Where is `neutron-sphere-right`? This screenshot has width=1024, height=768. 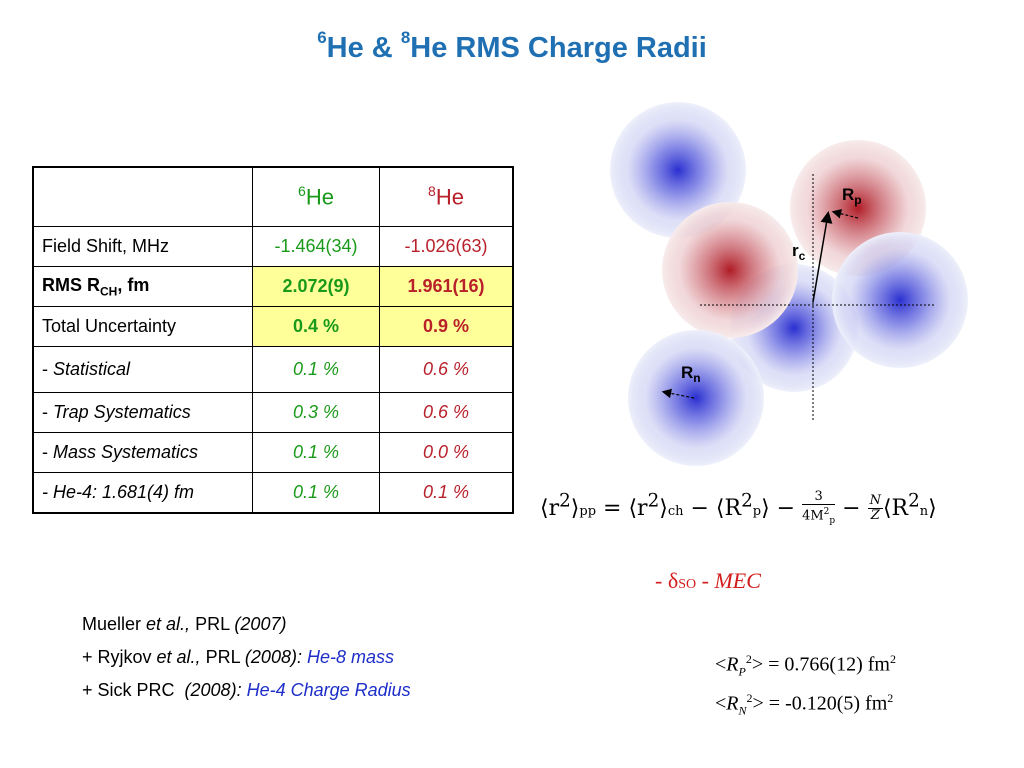
neutron-sphere-right is located at coordinates (900, 300).